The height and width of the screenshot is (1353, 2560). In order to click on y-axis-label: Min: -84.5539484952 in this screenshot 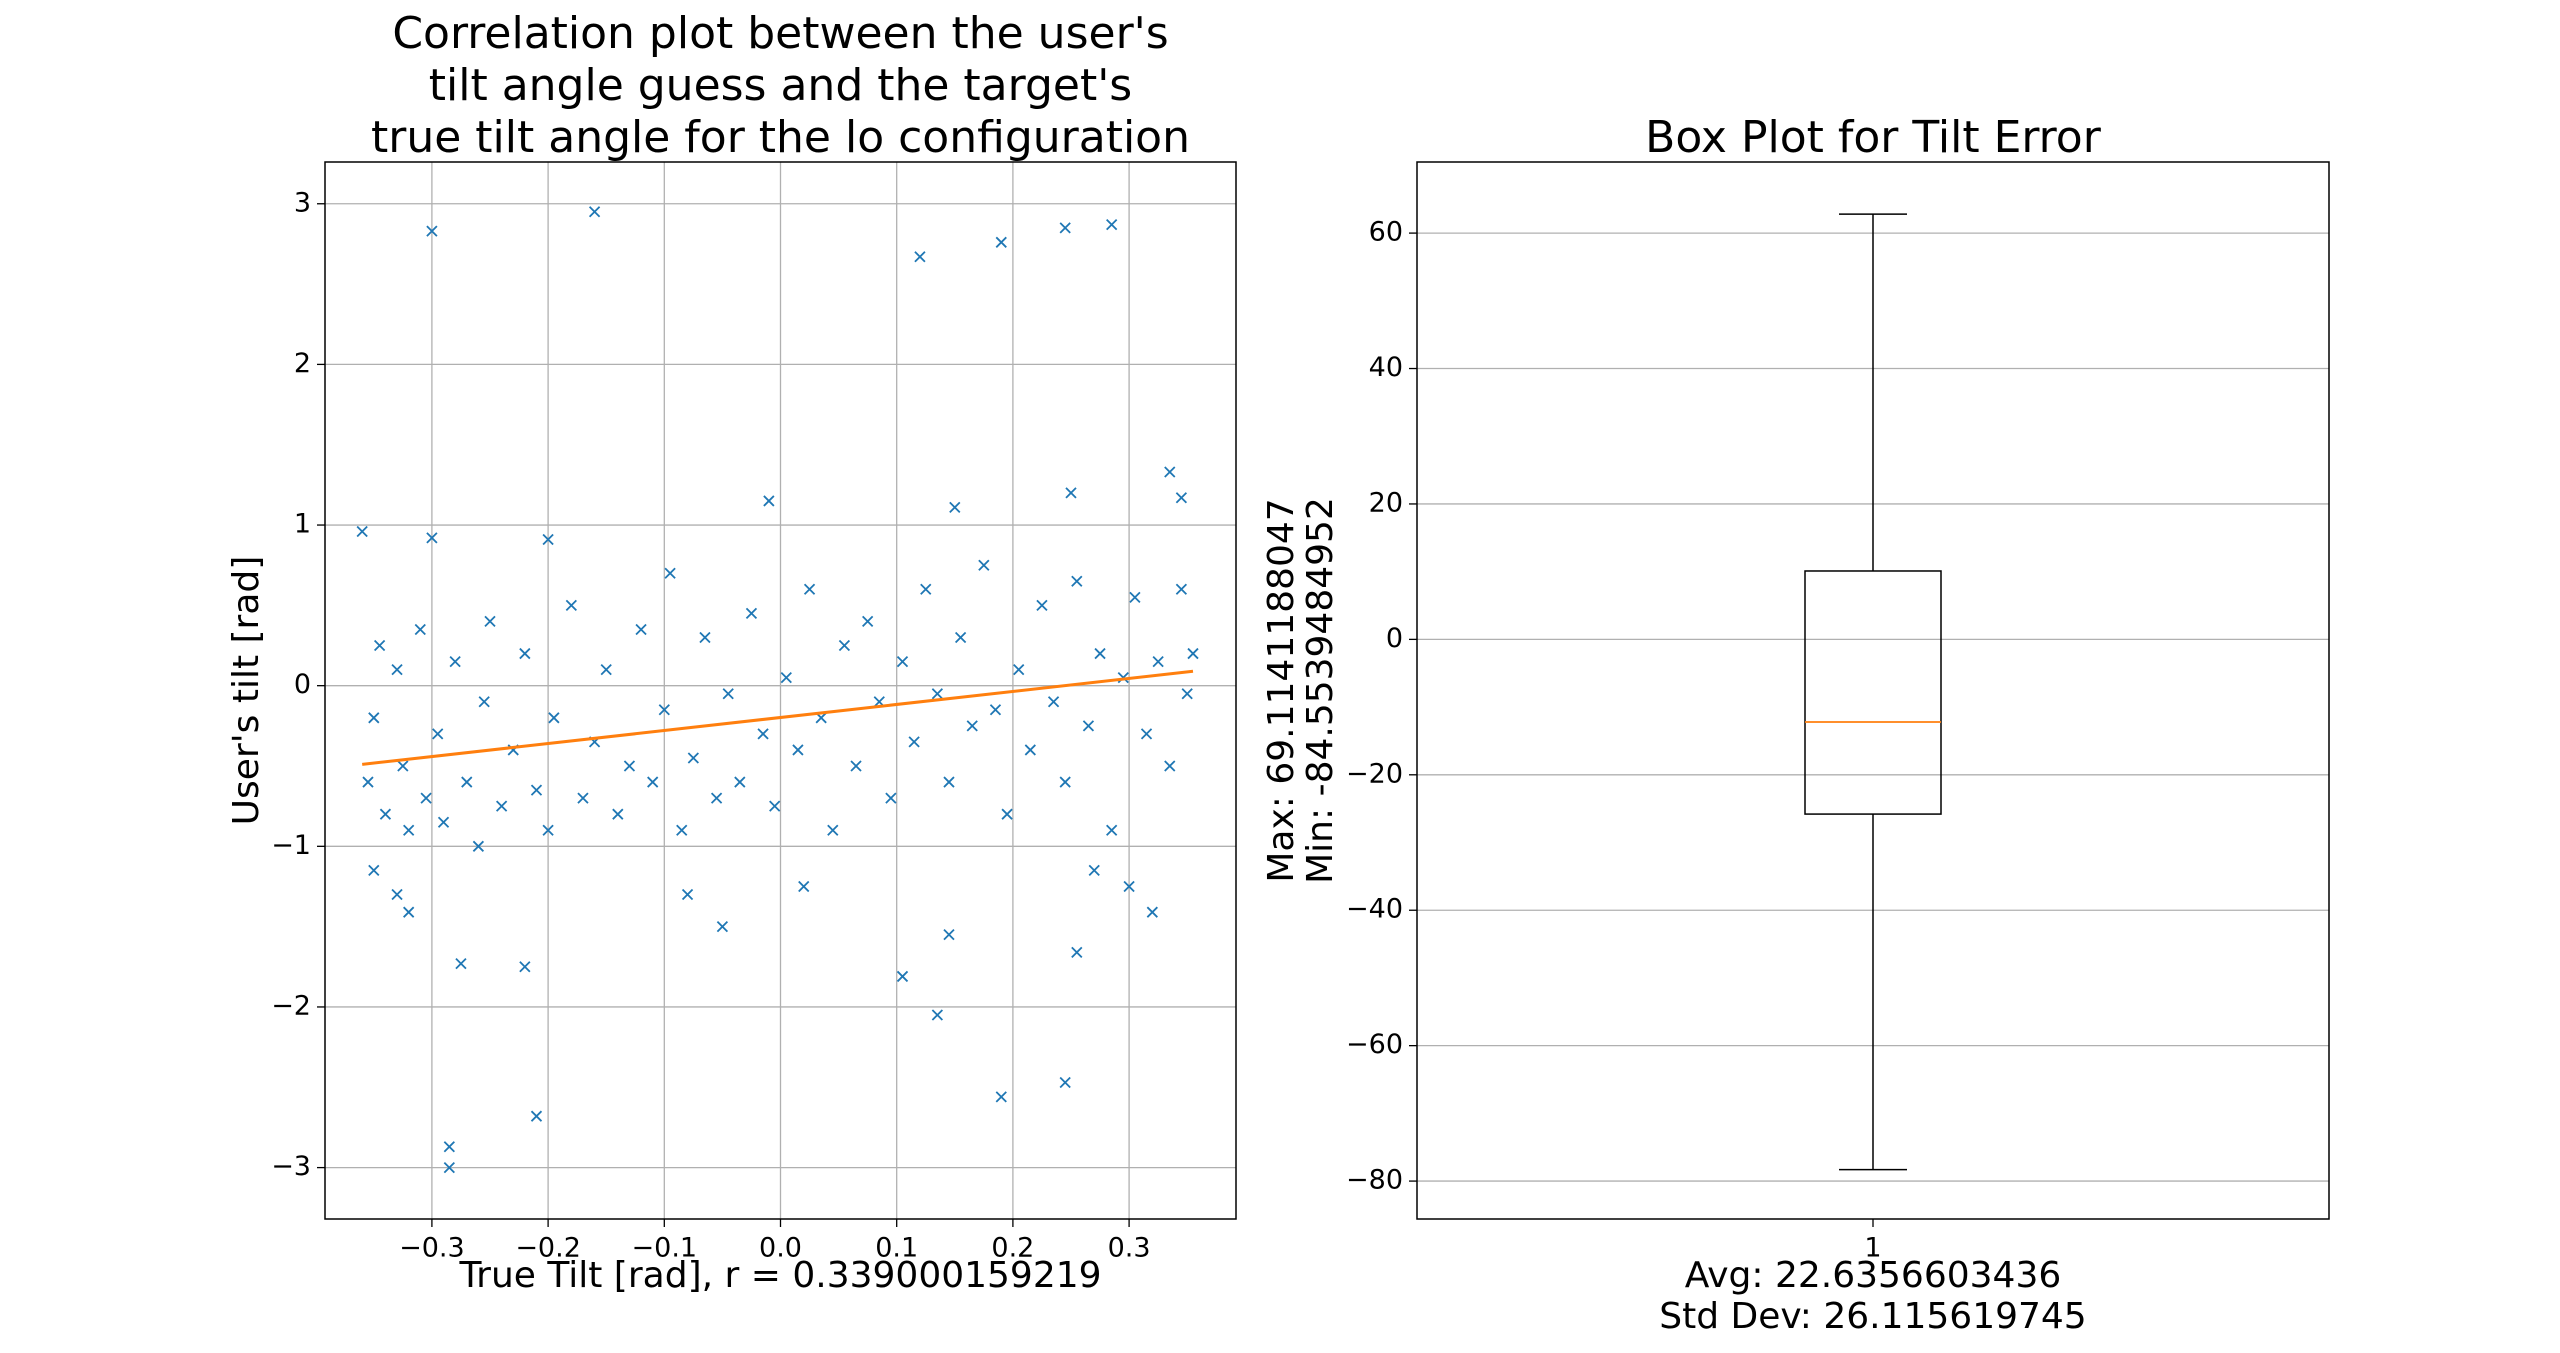, I will do `click(1320, 690)`.